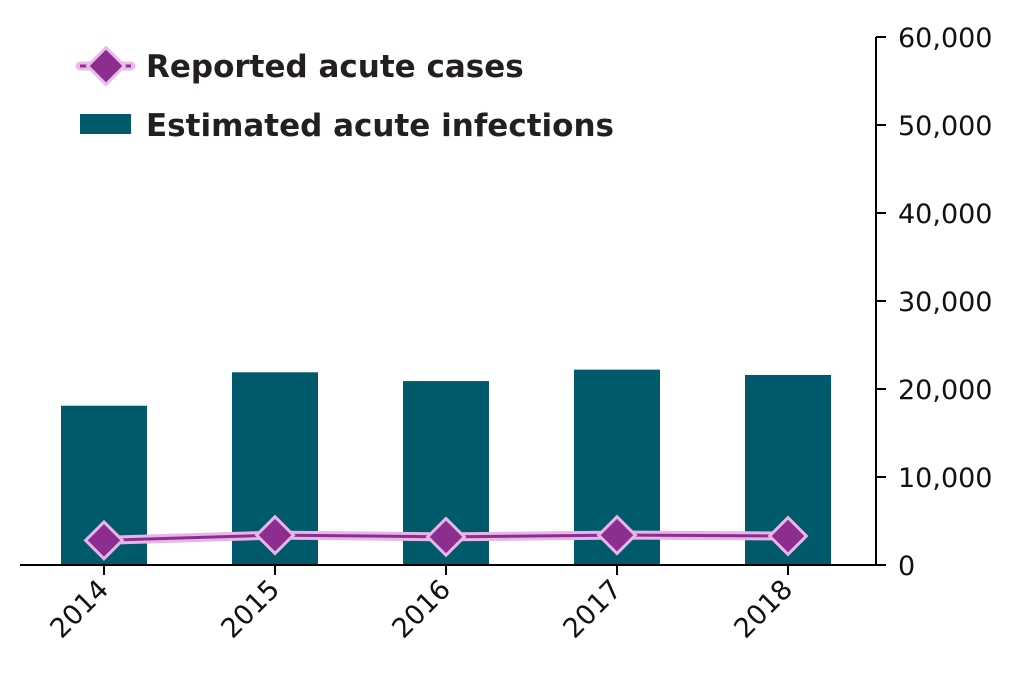  I want to click on x-tick-label-2016: 2016, so click(421, 609).